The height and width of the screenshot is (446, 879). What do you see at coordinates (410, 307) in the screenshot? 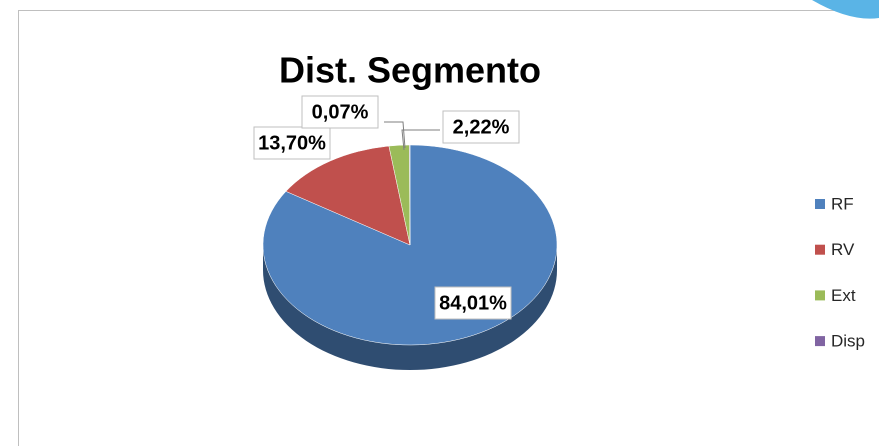
I see `slice-side` at bounding box center [410, 307].